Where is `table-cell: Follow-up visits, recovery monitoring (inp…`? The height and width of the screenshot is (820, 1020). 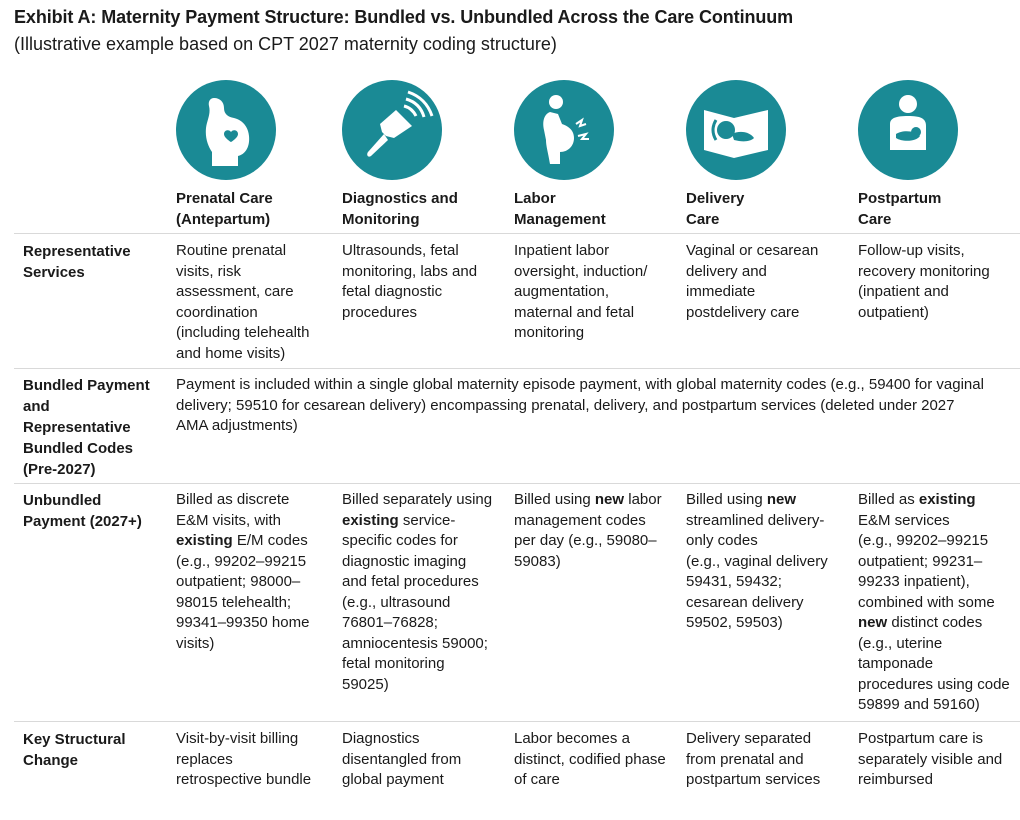
table-cell: Follow-up visits, recovery monitoring (inp… is located at coordinates (924, 281).